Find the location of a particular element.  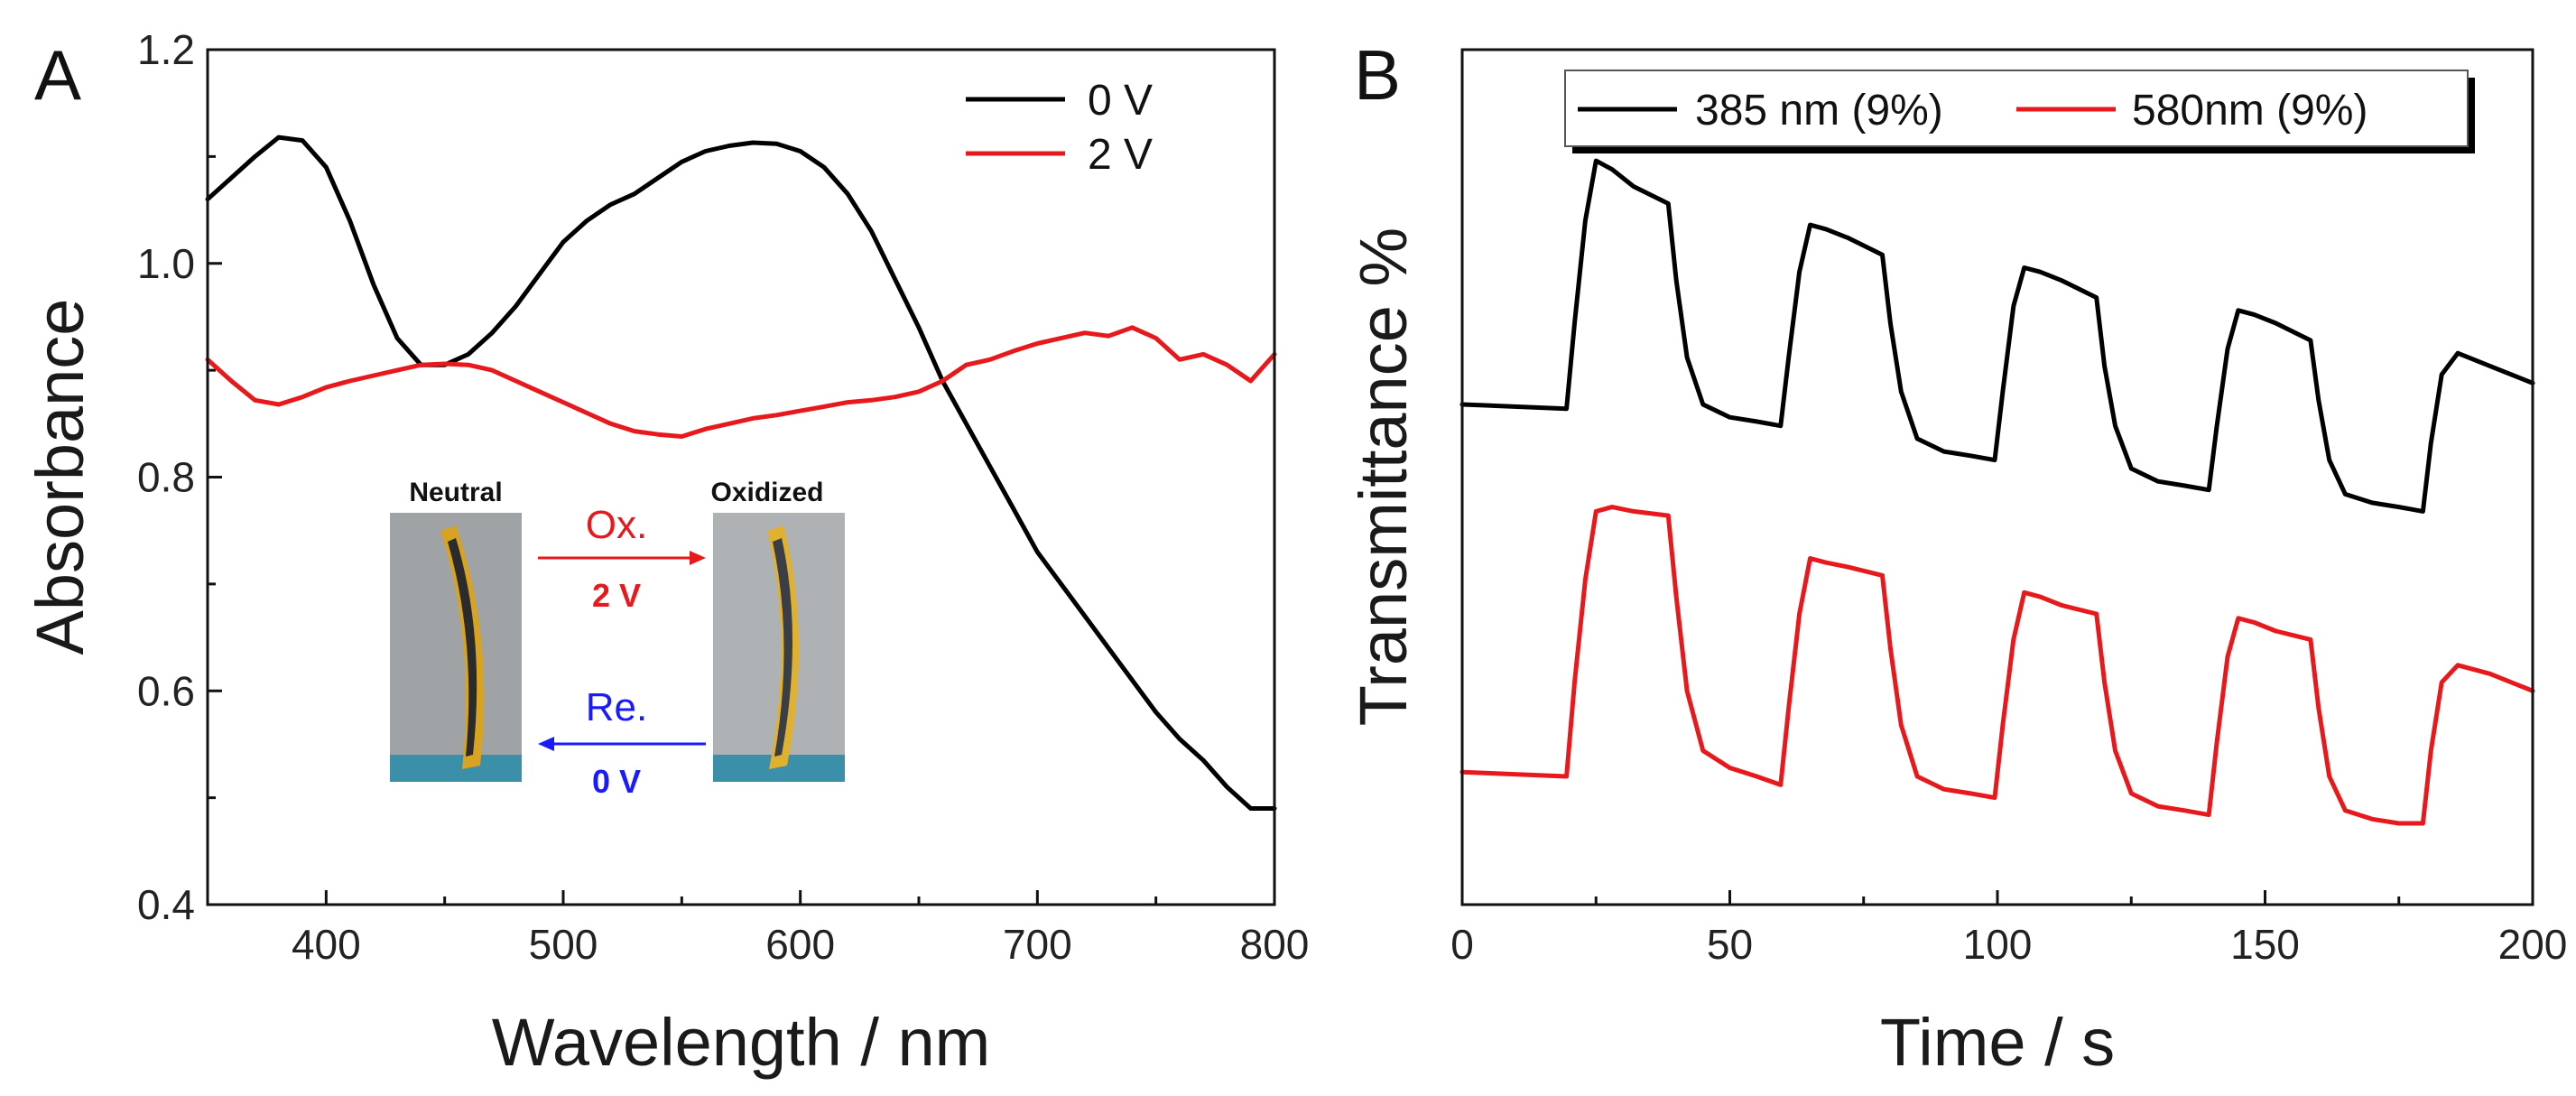

oxidation-arrowhead-icon is located at coordinates (698, 558).